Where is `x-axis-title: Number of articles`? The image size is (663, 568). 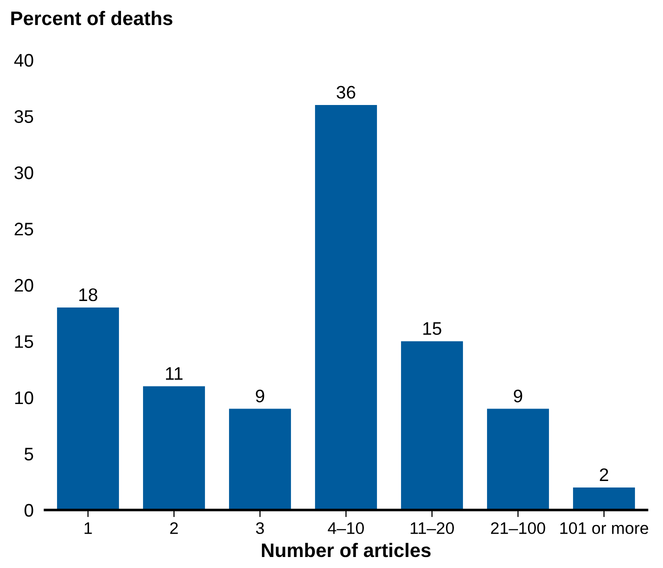 x-axis-title: Number of articles is located at coordinates (346, 550).